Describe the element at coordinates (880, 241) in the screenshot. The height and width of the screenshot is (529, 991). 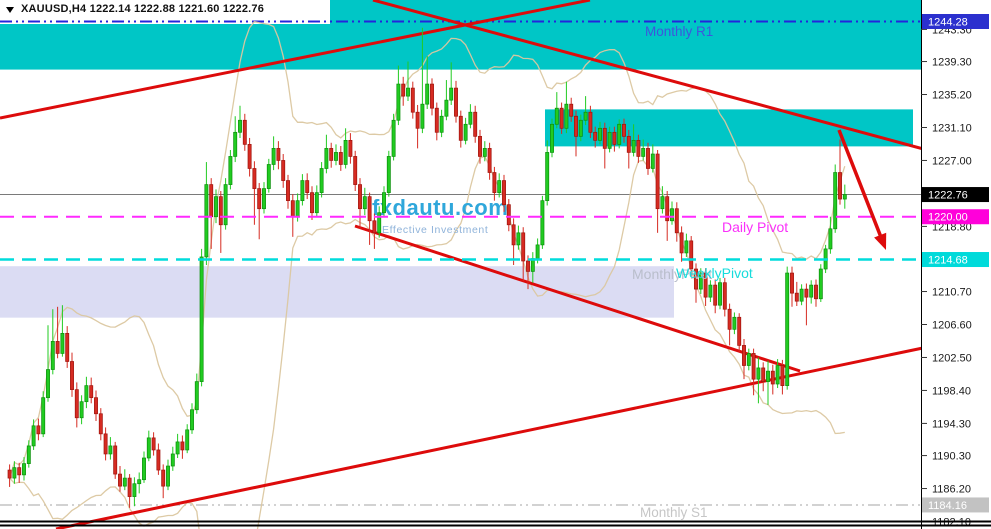
I see `projection-arrow-head` at that location.